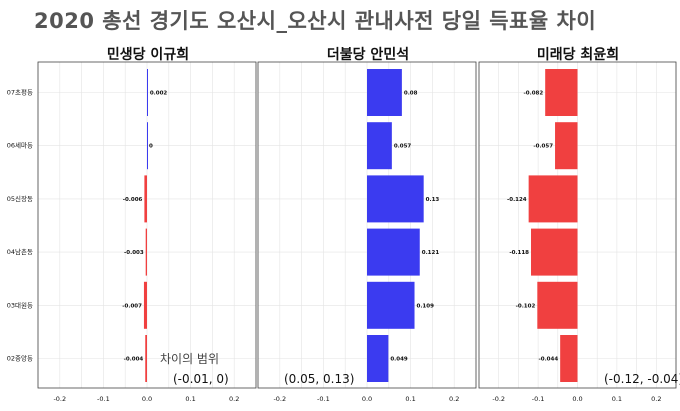 This screenshot has height=411, width=680. Describe the element at coordinates (148, 55) in the screenshot. I see `panel-title-1: 민생당 이규희` at that location.